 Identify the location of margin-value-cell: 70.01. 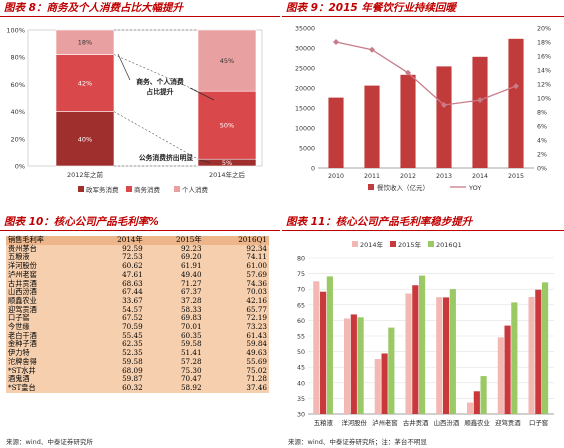
(191, 327).